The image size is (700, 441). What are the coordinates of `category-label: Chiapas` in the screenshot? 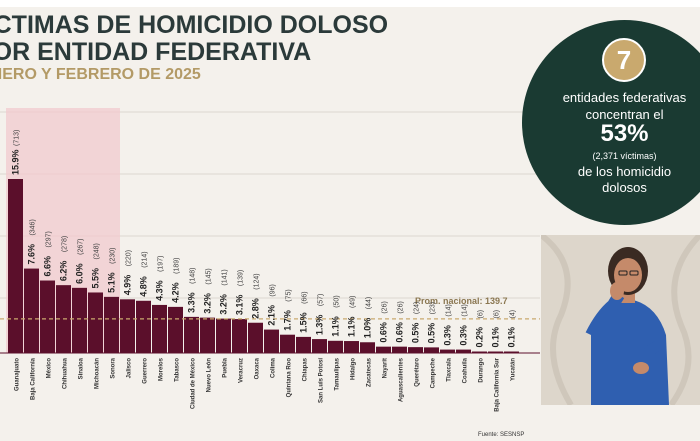 It's located at (306, 369).